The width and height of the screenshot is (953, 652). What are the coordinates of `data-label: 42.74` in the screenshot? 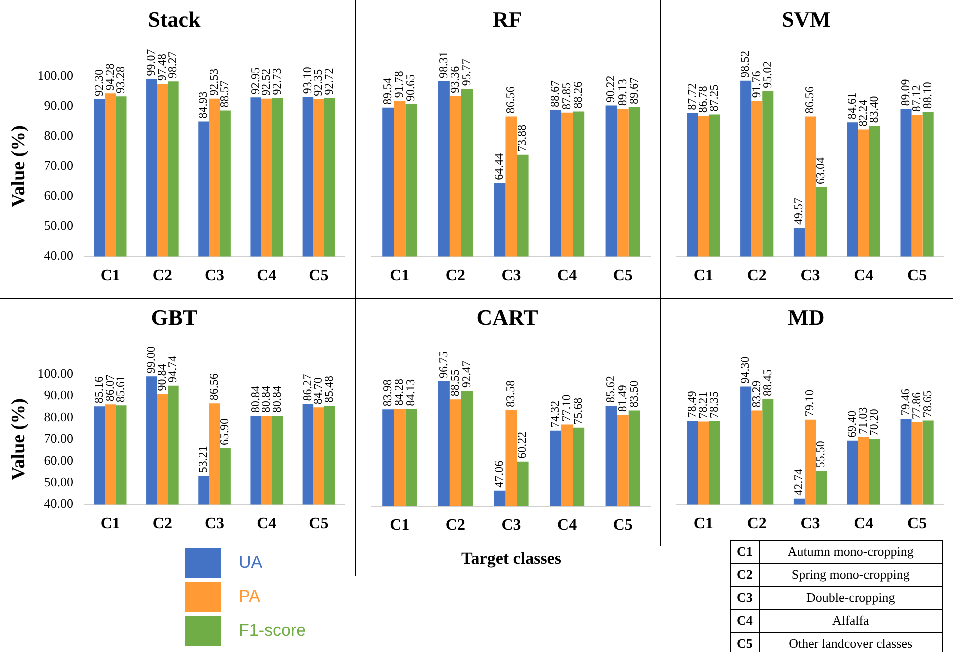 It's located at (799, 482).